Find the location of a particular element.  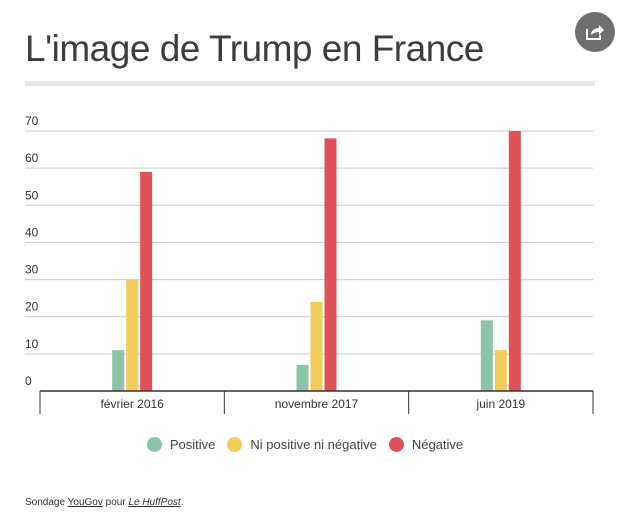

y-tick-label-20: 20 is located at coordinates (32, 307).